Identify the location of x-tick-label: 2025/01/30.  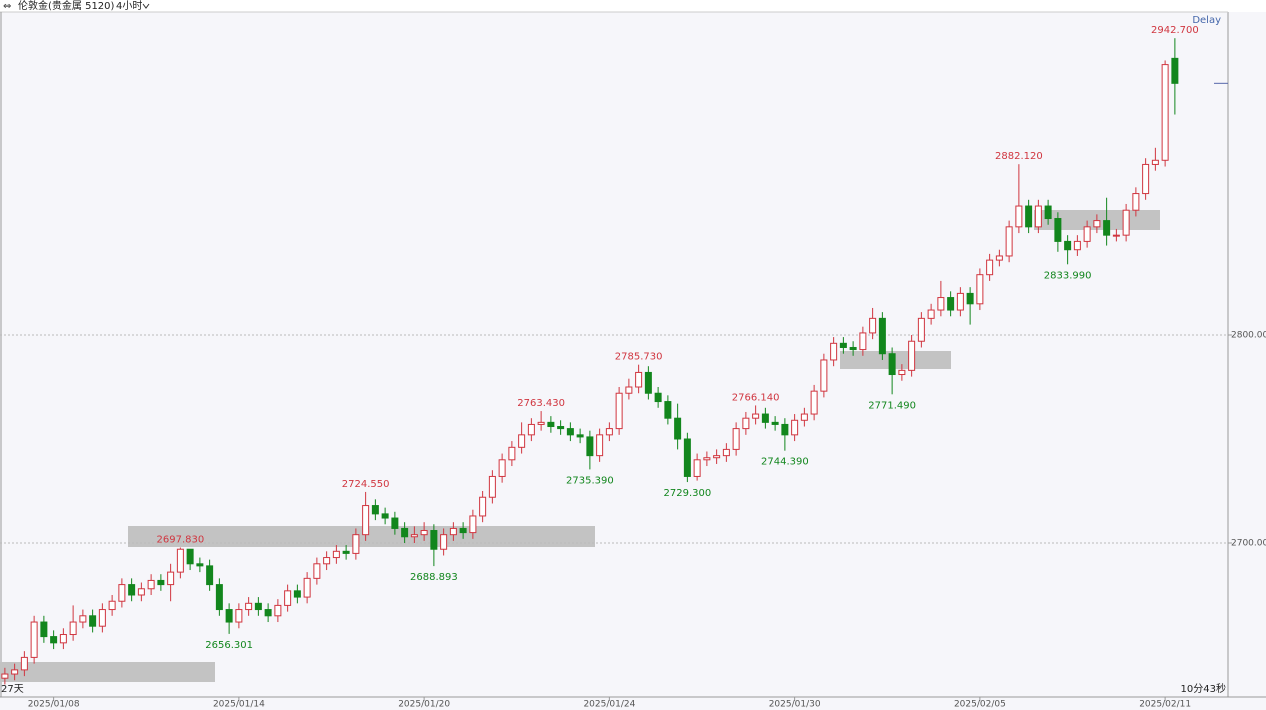
(795, 705).